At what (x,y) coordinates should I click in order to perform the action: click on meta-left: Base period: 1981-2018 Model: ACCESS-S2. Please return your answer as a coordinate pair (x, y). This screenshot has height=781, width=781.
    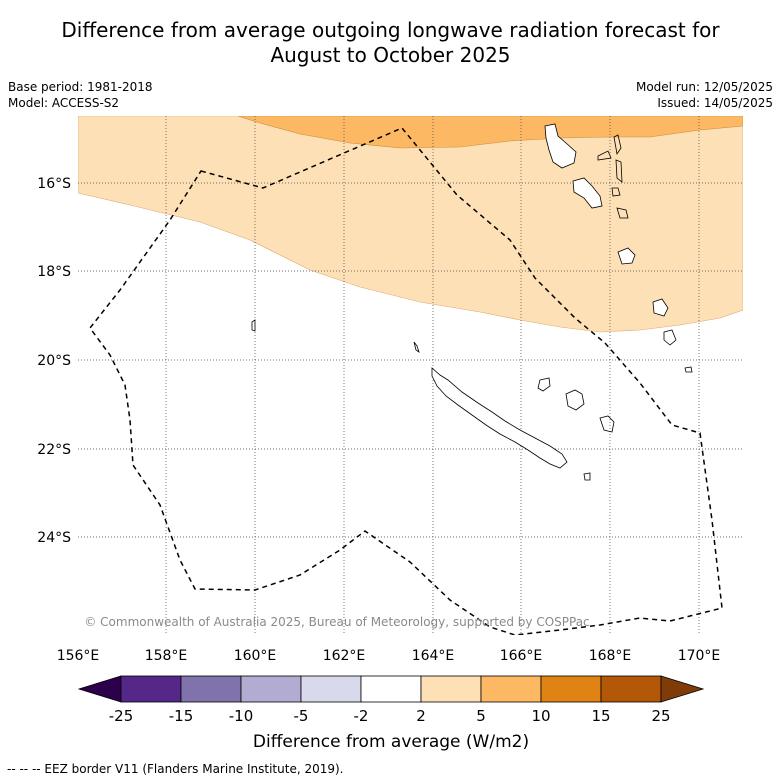
    Looking at the image, I should click on (80, 95).